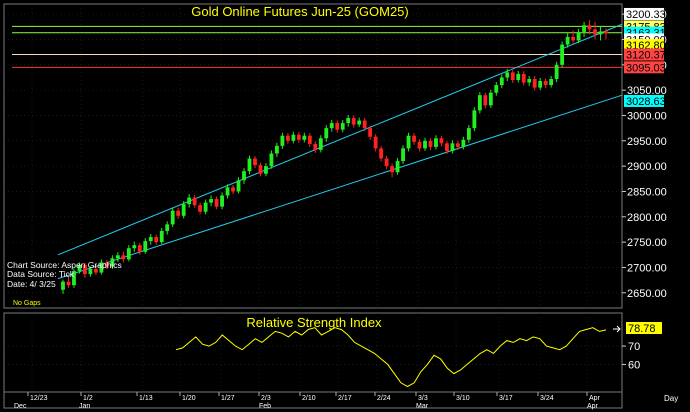 The width and height of the screenshot is (690, 412). Describe the element at coordinates (647, 243) in the screenshot. I see `price-tick-label: 2750.00` at that location.